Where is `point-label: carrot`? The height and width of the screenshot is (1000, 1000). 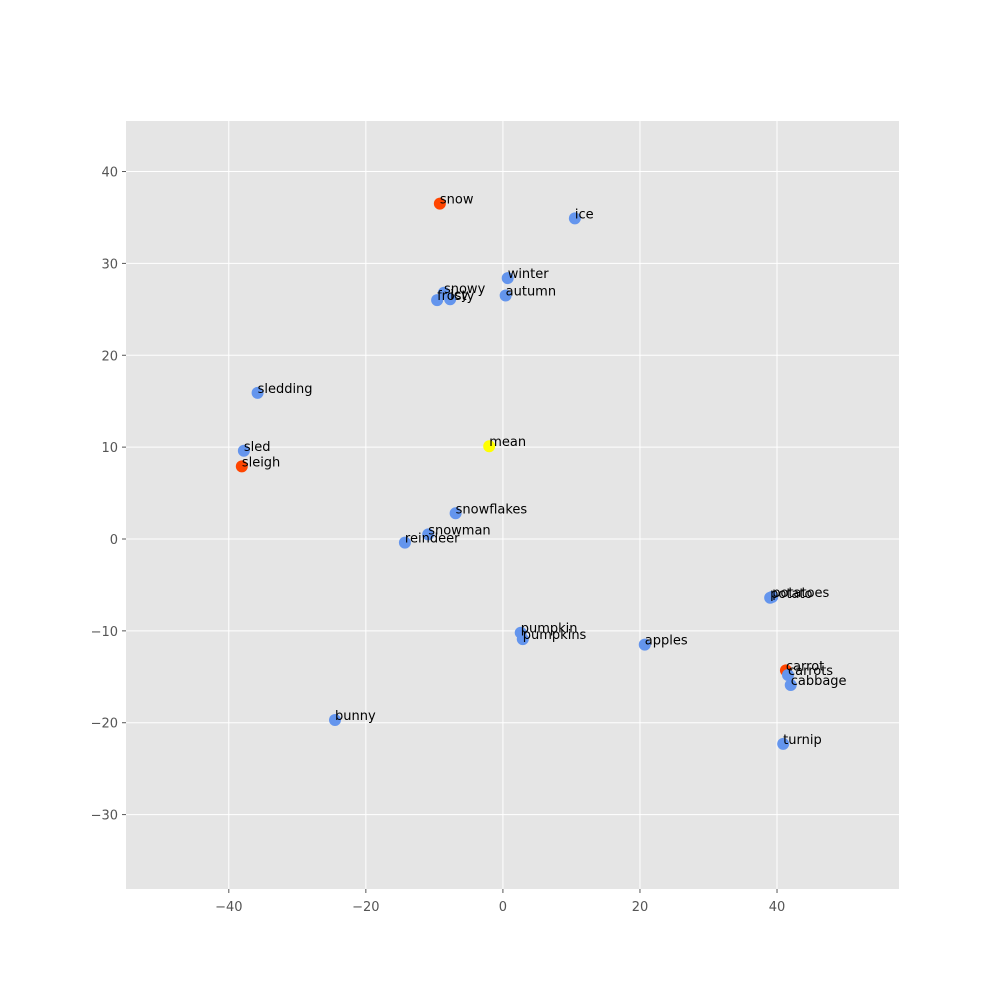
point-label: carrot is located at coordinates (805, 666).